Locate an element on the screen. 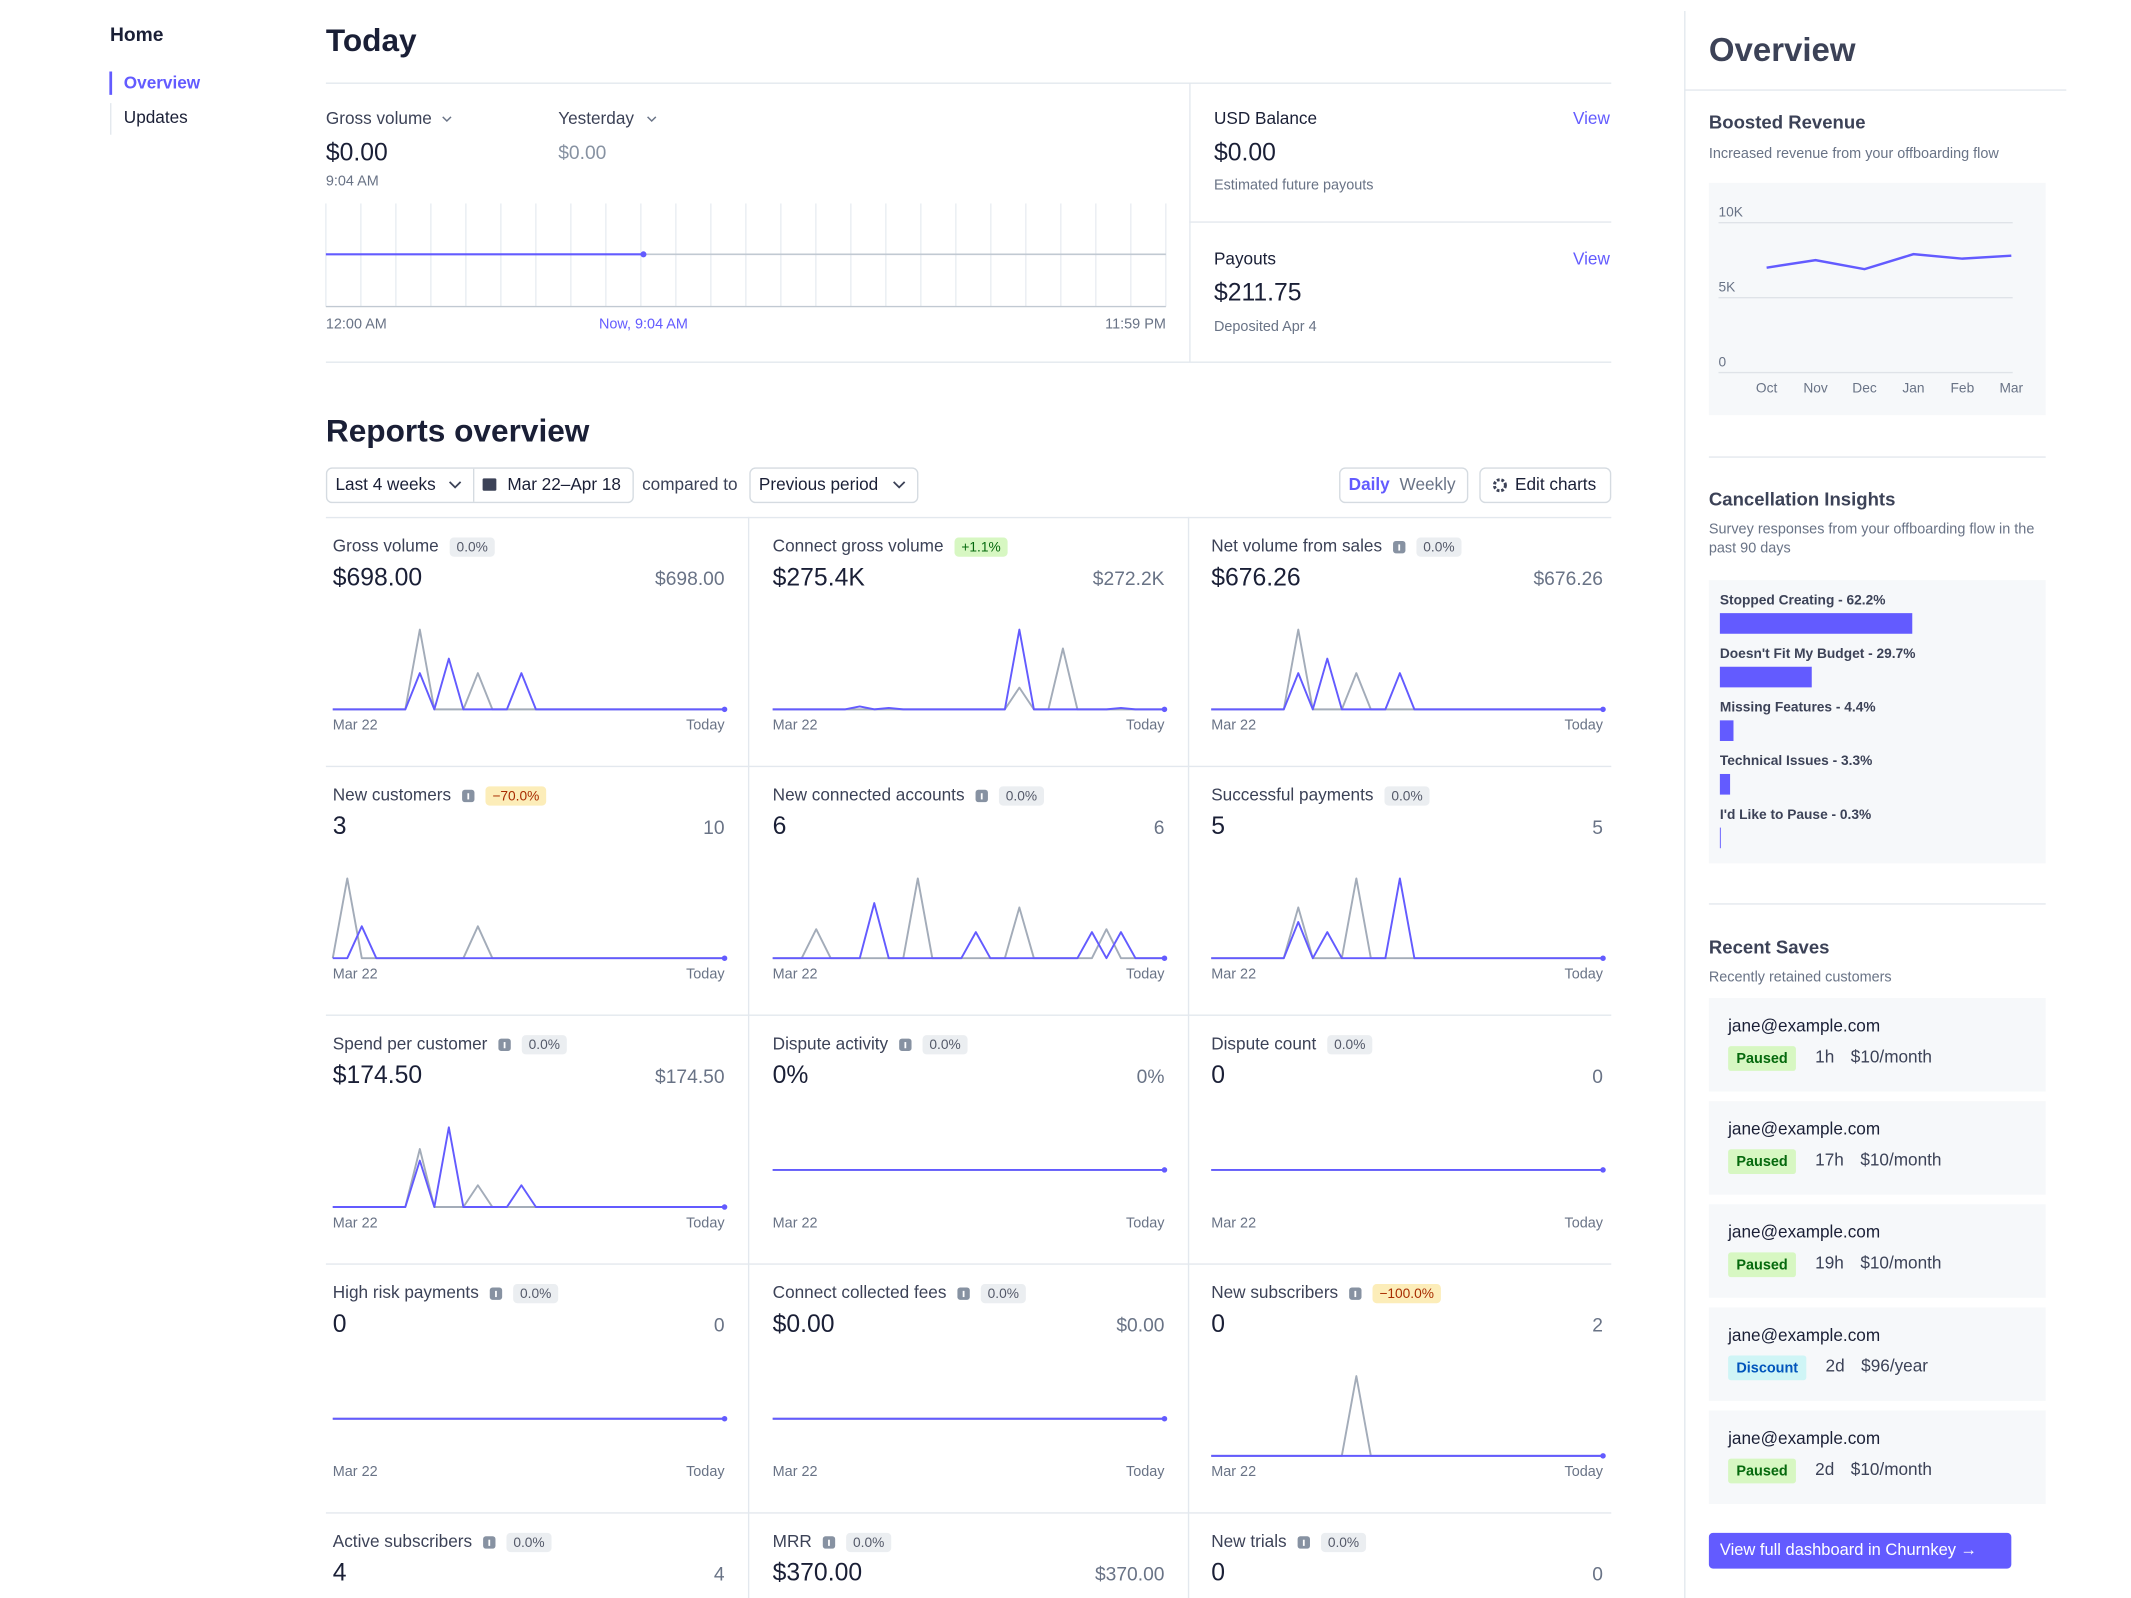 The height and width of the screenshot is (1598, 2131). card-value: 6 is located at coordinates (780, 826).